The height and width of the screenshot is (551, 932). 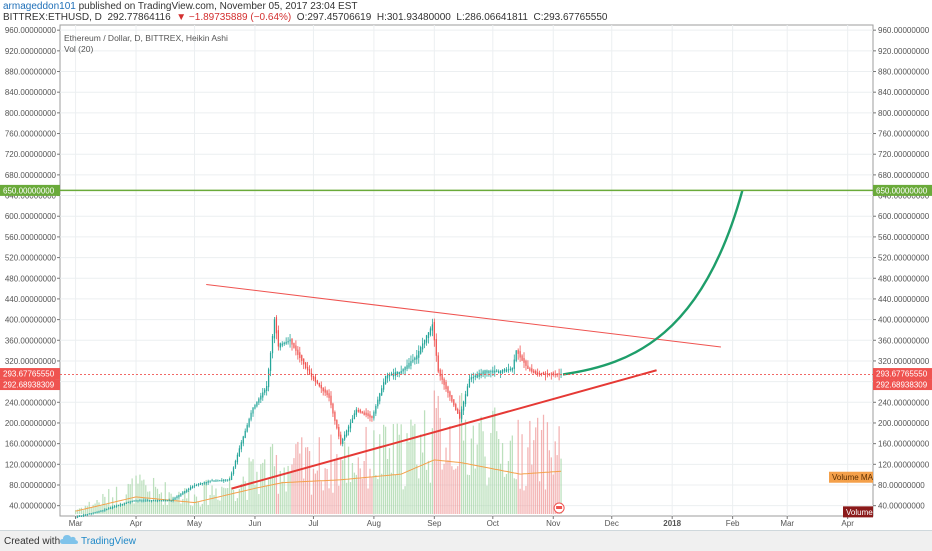 I want to click on x-tick-label: Oct, so click(x=493, y=523).